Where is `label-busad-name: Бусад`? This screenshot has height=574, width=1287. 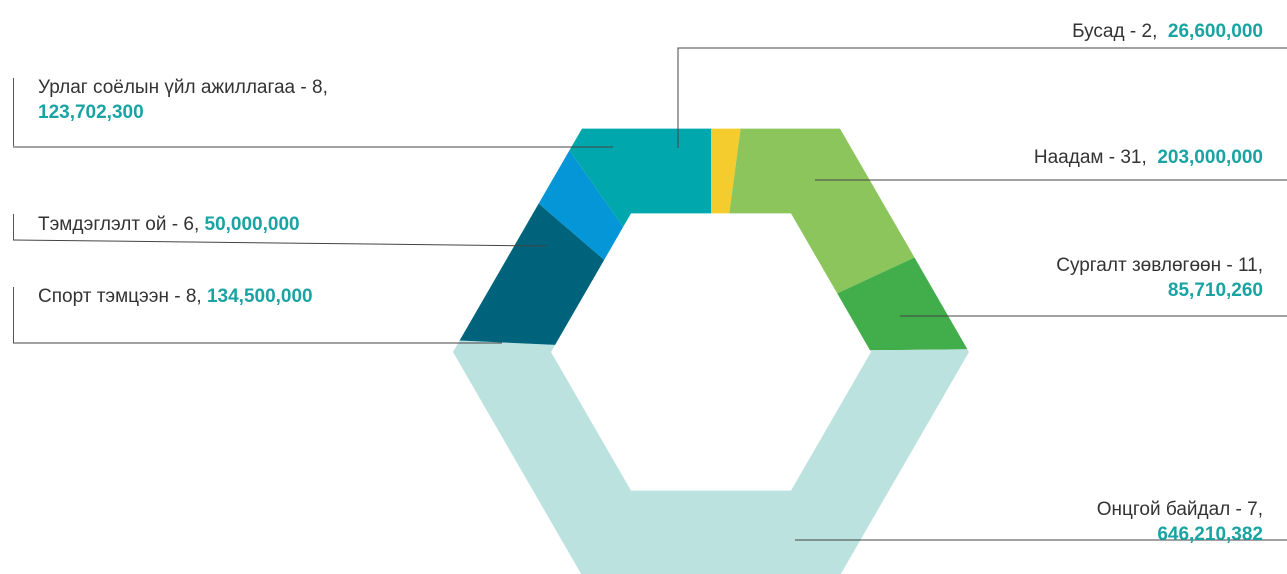 label-busad-name: Бусад is located at coordinates (1098, 31).